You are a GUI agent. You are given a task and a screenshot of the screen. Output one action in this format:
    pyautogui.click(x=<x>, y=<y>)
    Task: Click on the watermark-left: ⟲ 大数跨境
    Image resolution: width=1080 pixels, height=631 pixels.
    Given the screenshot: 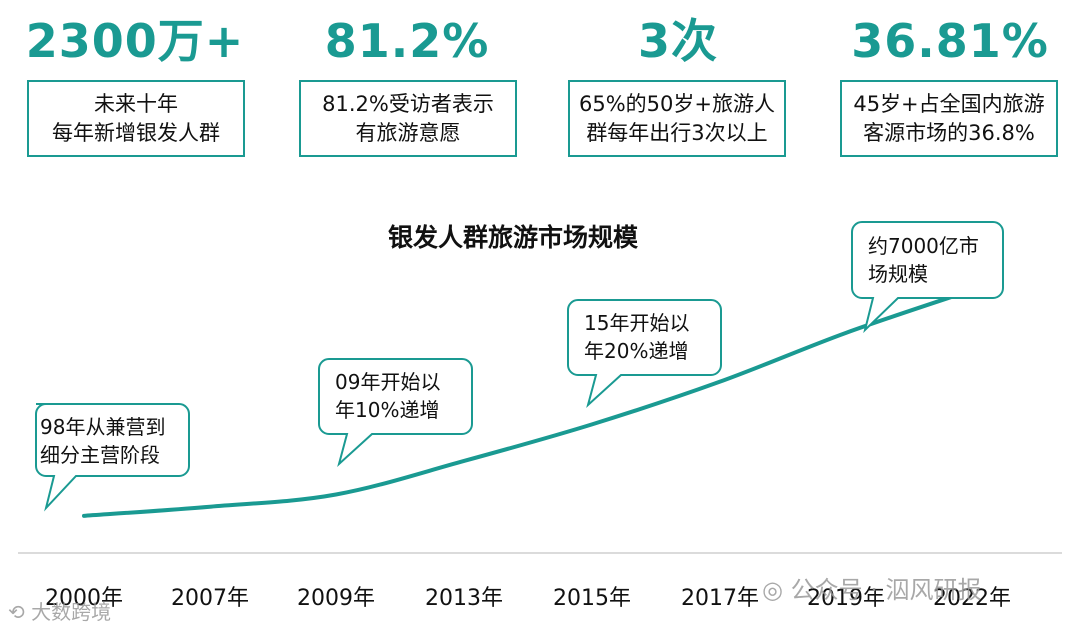 What is the action you would take?
    pyautogui.click(x=60, y=612)
    